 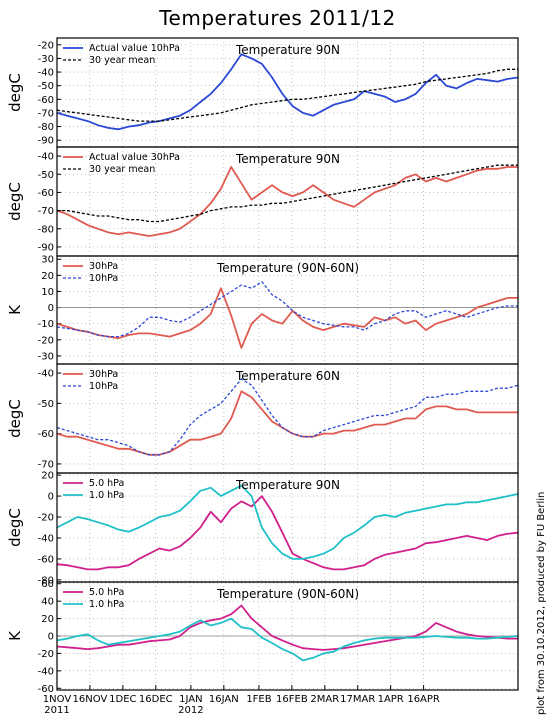 I want to click on x-tick-label: 16FEB, so click(x=292, y=699).